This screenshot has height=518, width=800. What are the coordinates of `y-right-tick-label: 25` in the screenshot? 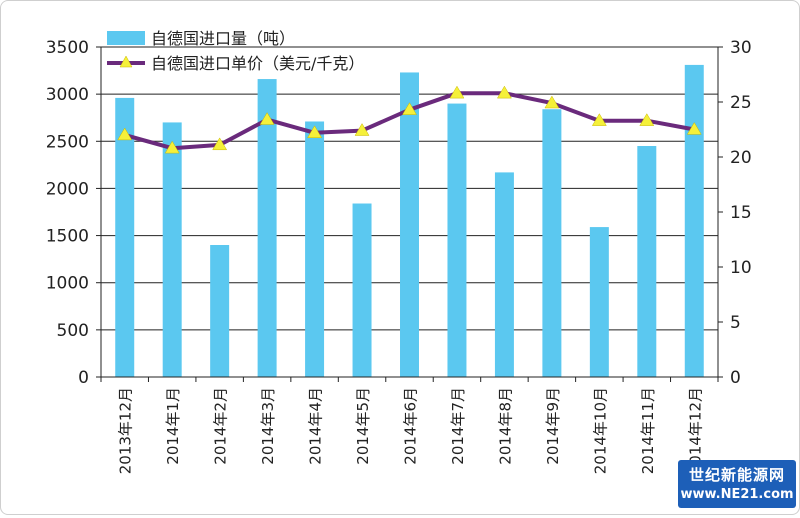 It's located at (741, 103).